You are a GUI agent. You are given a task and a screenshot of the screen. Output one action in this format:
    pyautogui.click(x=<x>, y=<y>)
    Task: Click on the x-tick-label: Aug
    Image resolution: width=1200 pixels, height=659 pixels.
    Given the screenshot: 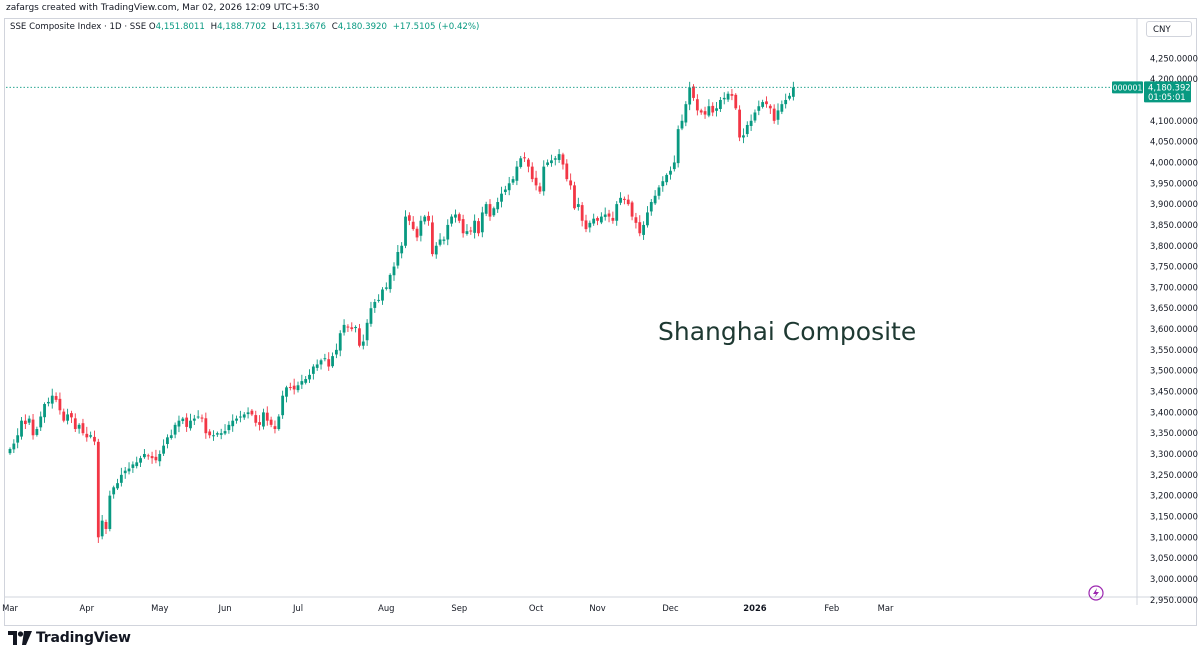 What is the action you would take?
    pyautogui.click(x=386, y=608)
    